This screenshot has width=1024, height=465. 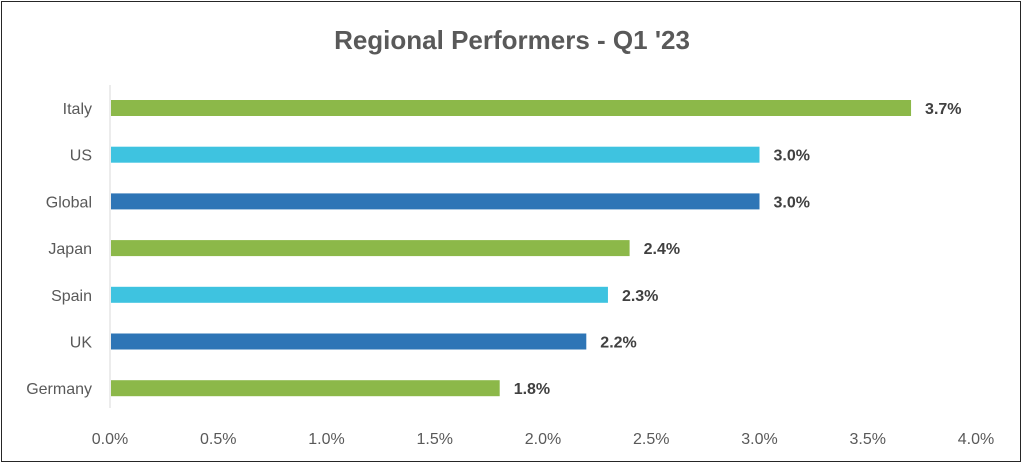 I want to click on category-label: Global, so click(x=69, y=202).